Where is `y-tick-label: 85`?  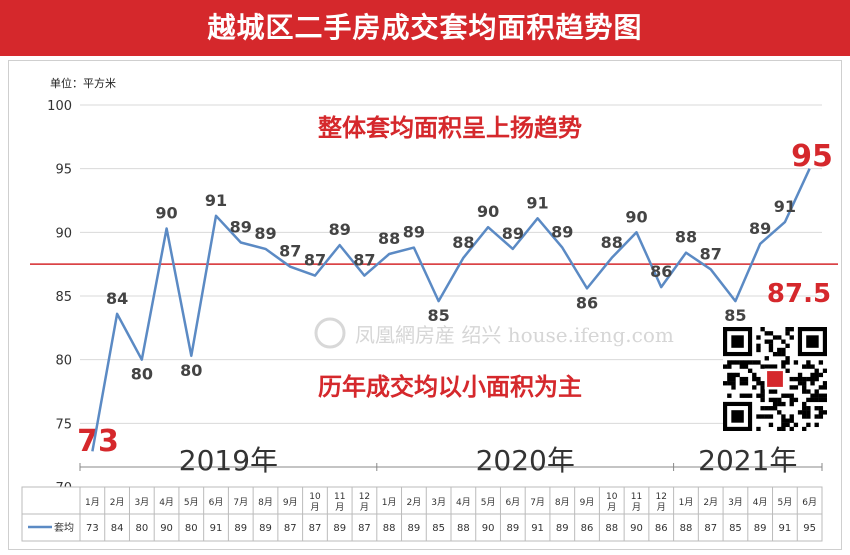 y-tick-label: 85 is located at coordinates (63, 297).